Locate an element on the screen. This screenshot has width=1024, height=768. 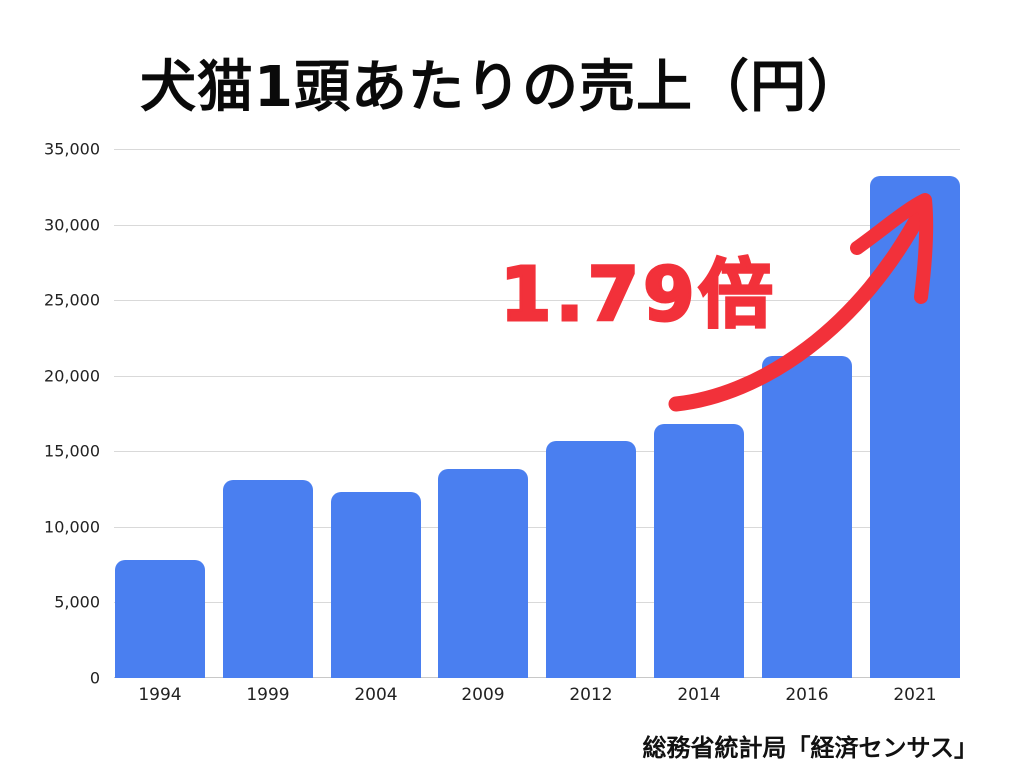
bar-2009 is located at coordinates (483, 573).